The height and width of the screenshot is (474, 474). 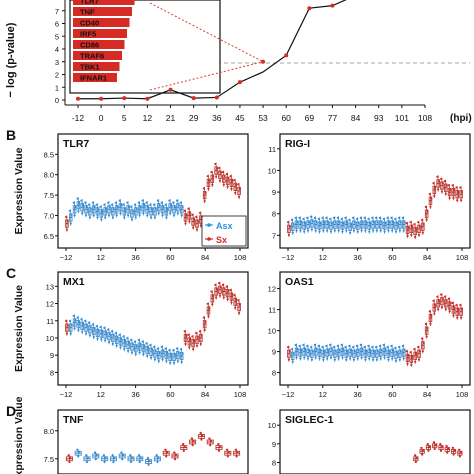 I want to click on pvalue-y-tick-label: 0, so click(x=57, y=100).